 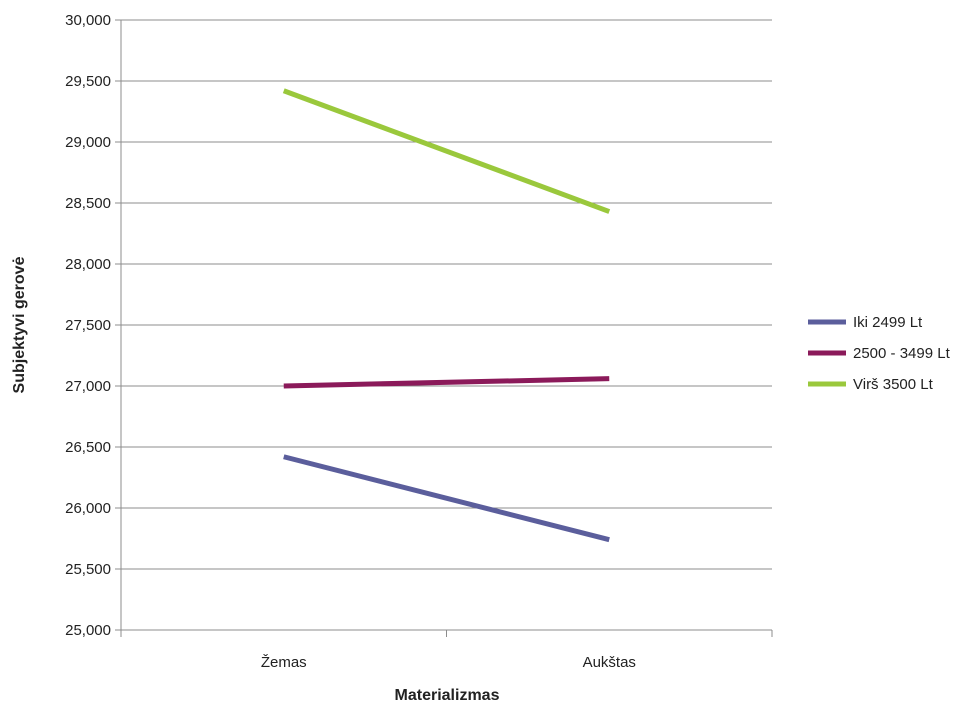 I want to click on y-tick-label: 25,500, so click(x=88, y=569).